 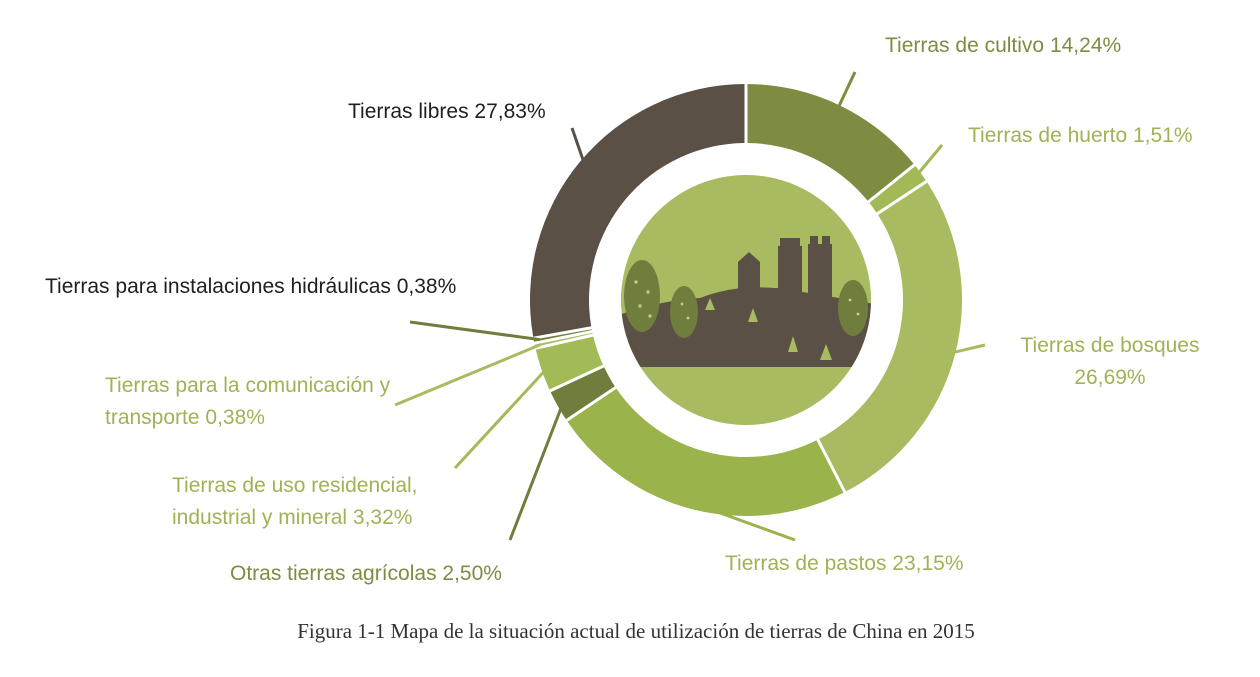 I want to click on slice-label-9: Tierras libres 27,83%, so click(x=447, y=111).